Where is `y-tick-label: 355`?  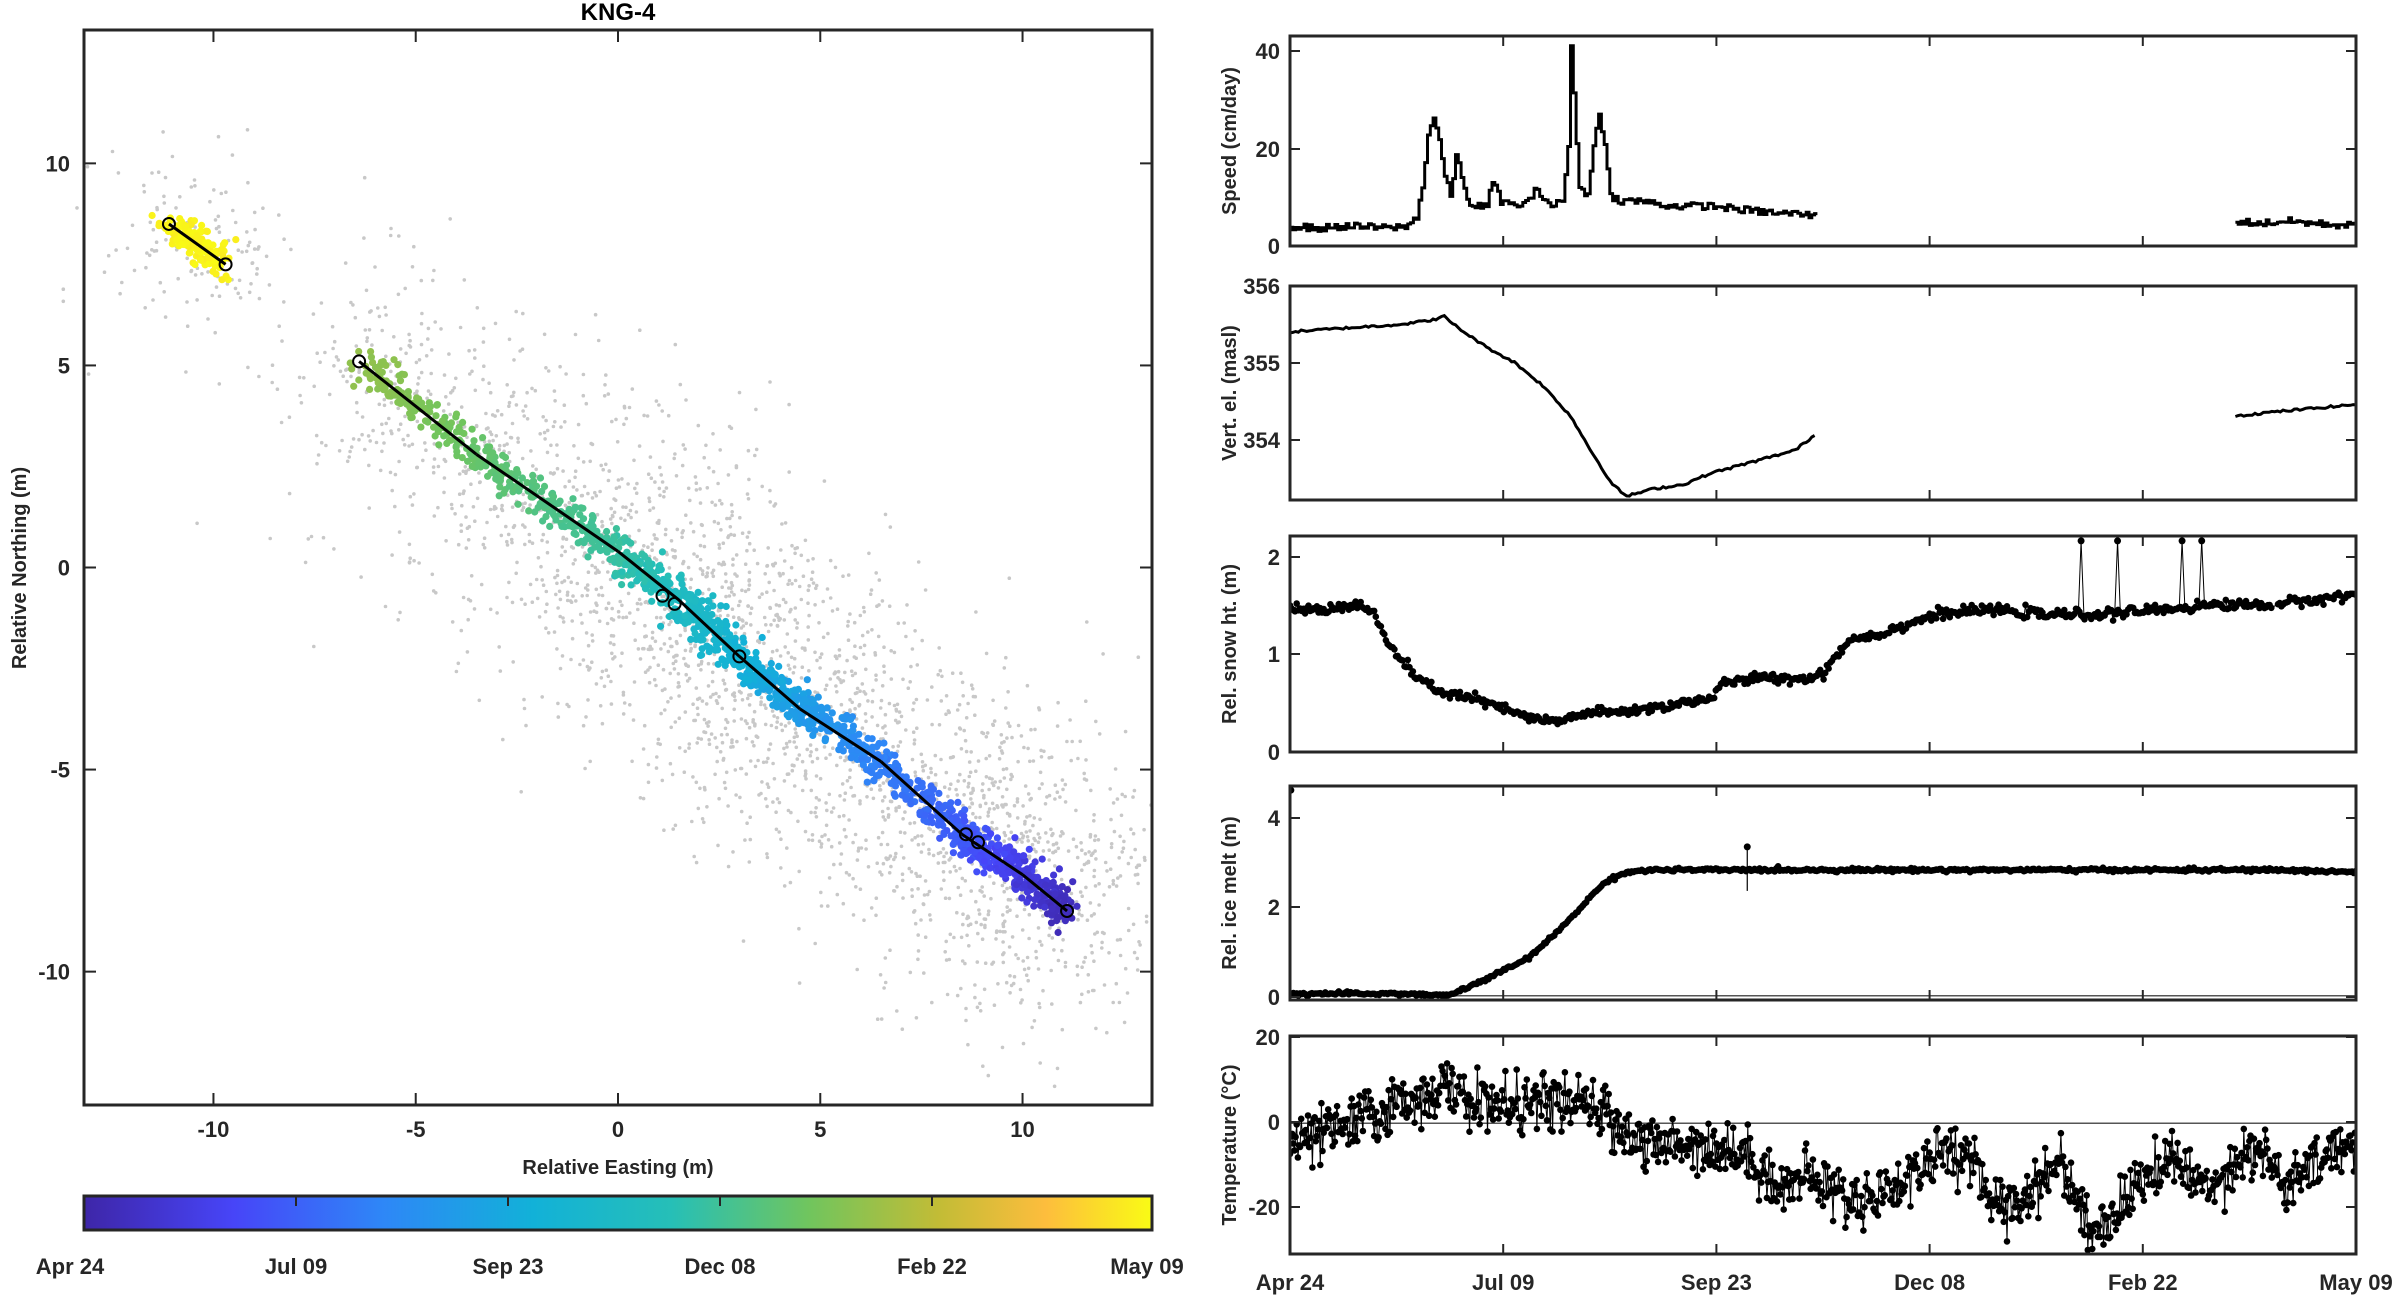 y-tick-label: 355 is located at coordinates (1261, 363).